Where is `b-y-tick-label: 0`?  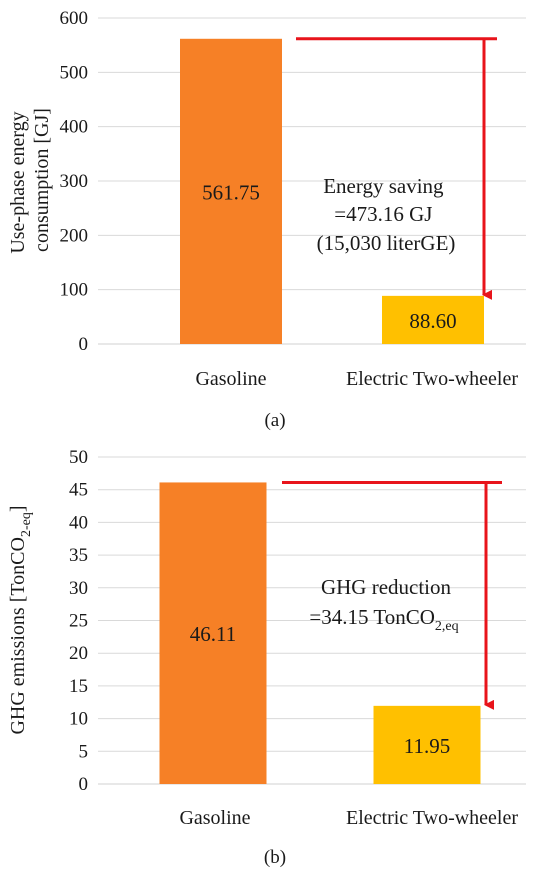 b-y-tick-label: 0 is located at coordinates (84, 784).